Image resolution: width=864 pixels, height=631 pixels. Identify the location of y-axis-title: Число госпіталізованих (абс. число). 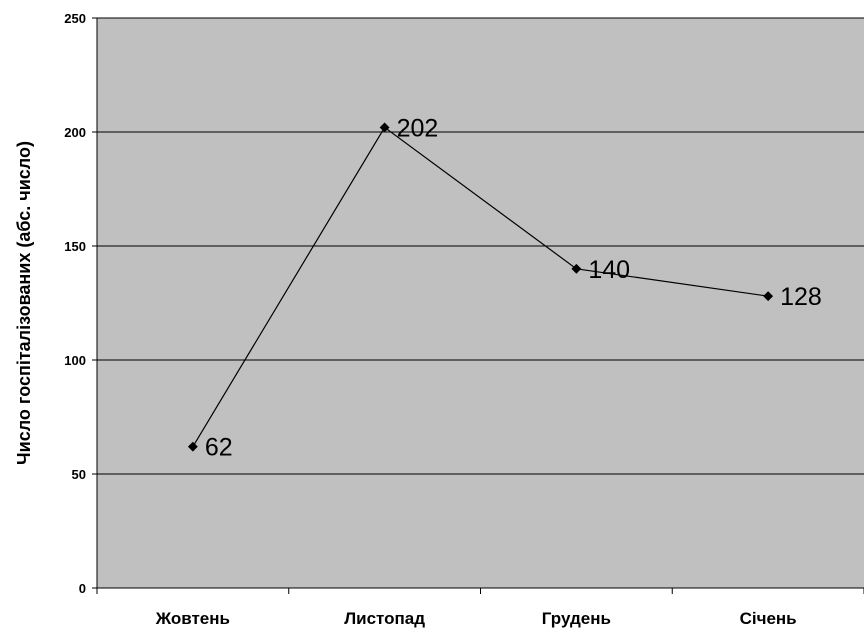
(24, 303).